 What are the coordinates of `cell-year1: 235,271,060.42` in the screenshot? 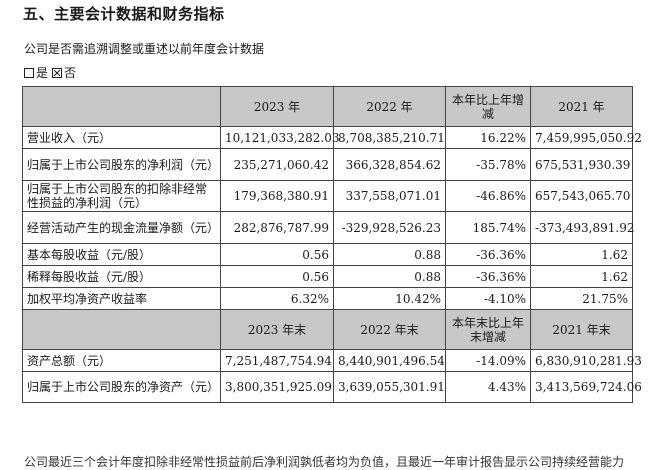 It's located at (277, 164).